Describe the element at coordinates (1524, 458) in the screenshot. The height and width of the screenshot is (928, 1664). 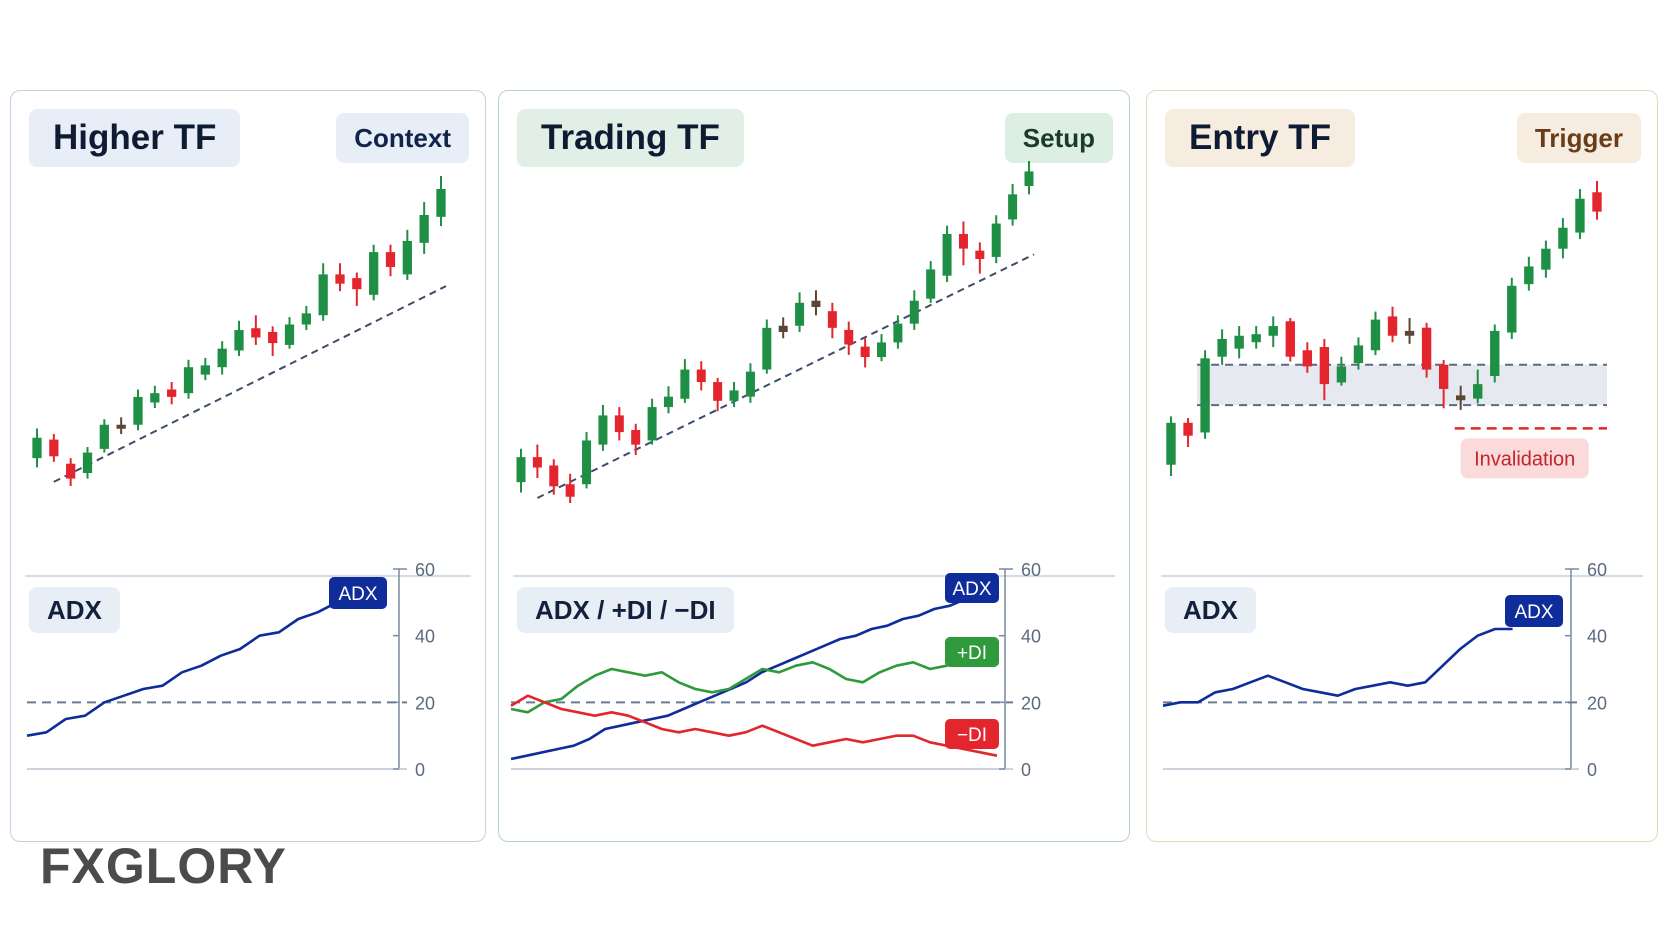
I see `invalidation-badge` at that location.